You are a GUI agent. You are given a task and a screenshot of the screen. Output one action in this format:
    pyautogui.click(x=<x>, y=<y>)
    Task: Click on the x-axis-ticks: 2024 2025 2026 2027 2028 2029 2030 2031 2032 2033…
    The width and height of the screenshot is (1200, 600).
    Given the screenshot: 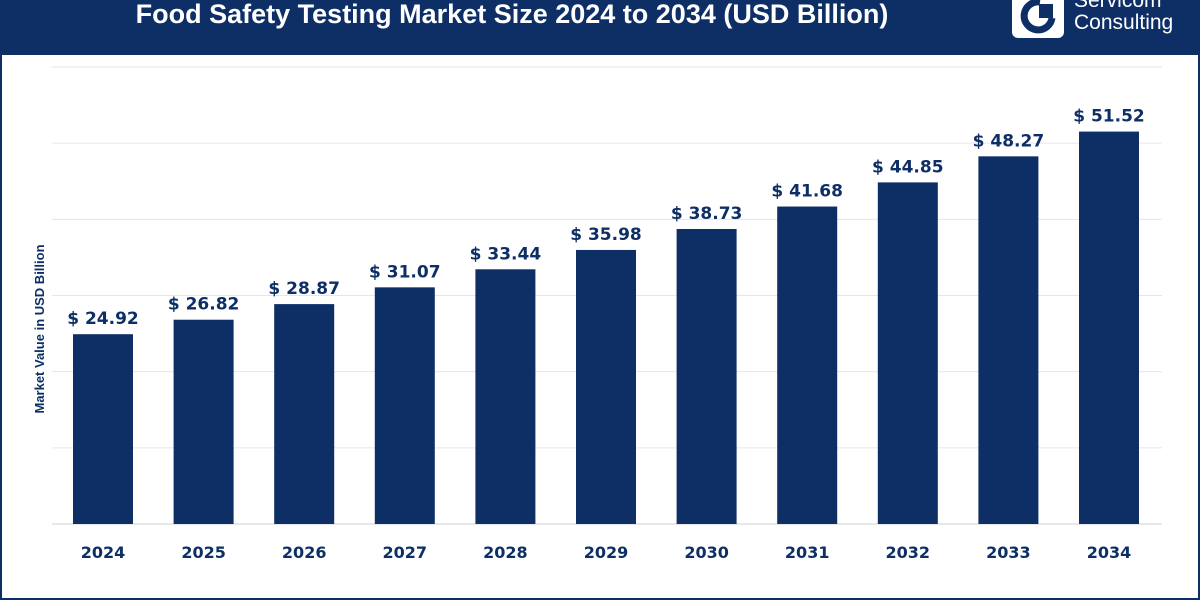 What is the action you would take?
    pyautogui.click(x=606, y=552)
    